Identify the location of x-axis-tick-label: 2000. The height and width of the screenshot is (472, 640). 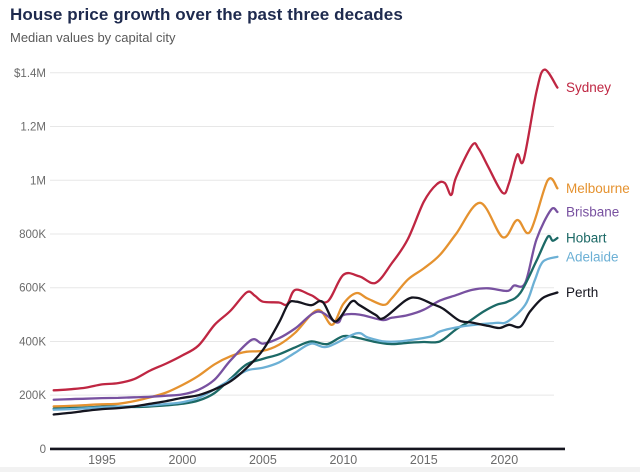
(183, 460).